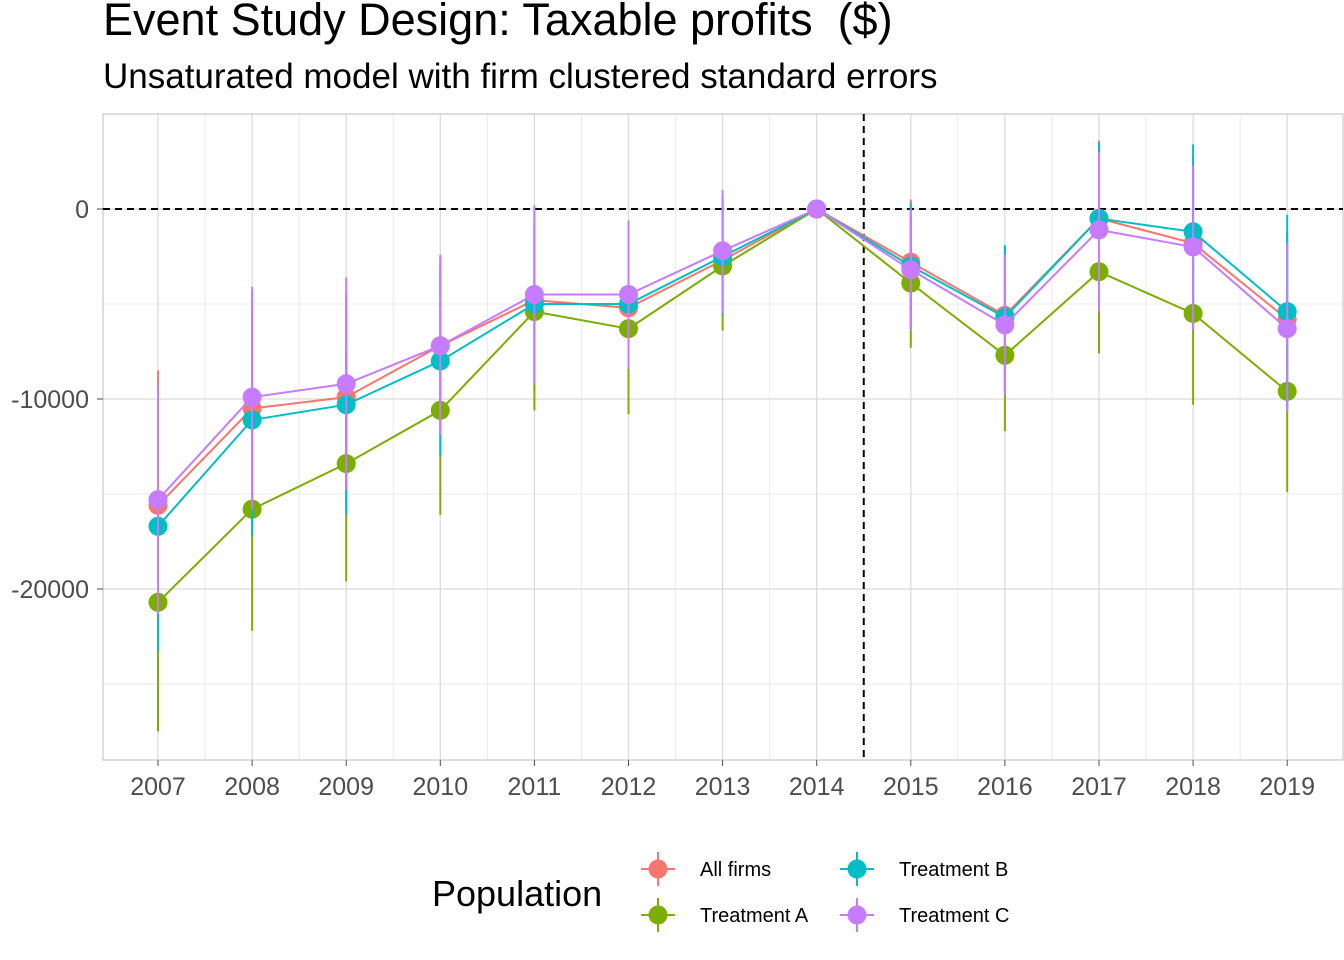 This screenshot has height=960, width=1344. I want to click on legend-label: Treatment C, so click(954, 916).